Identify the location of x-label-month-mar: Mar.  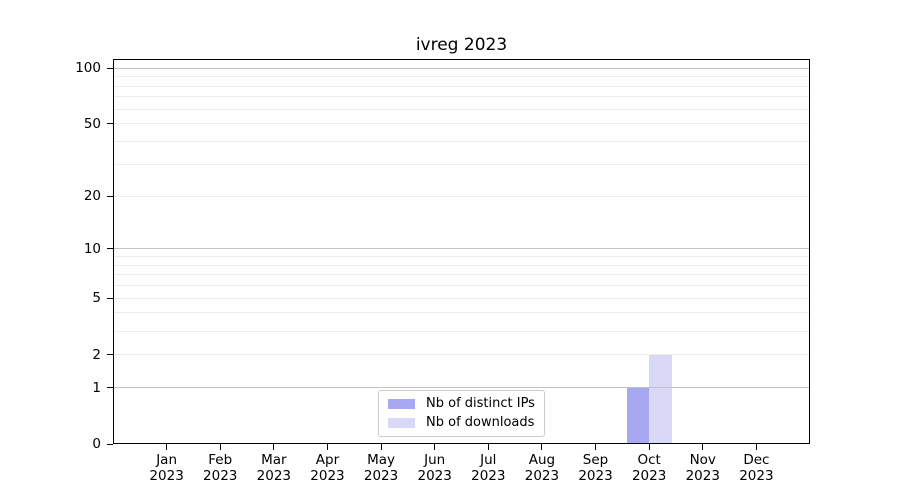
(274, 460).